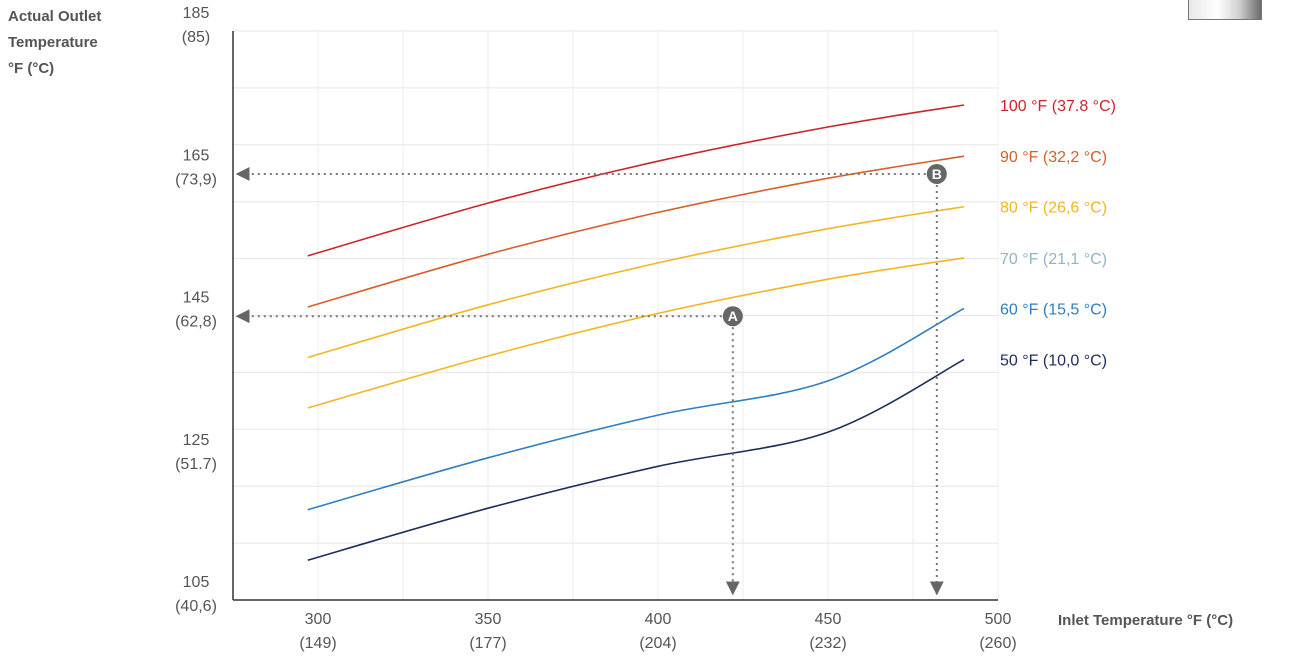 The height and width of the screenshot is (659, 1298). What do you see at coordinates (196, 155) in the screenshot?
I see `y-tick-label: 165` at bounding box center [196, 155].